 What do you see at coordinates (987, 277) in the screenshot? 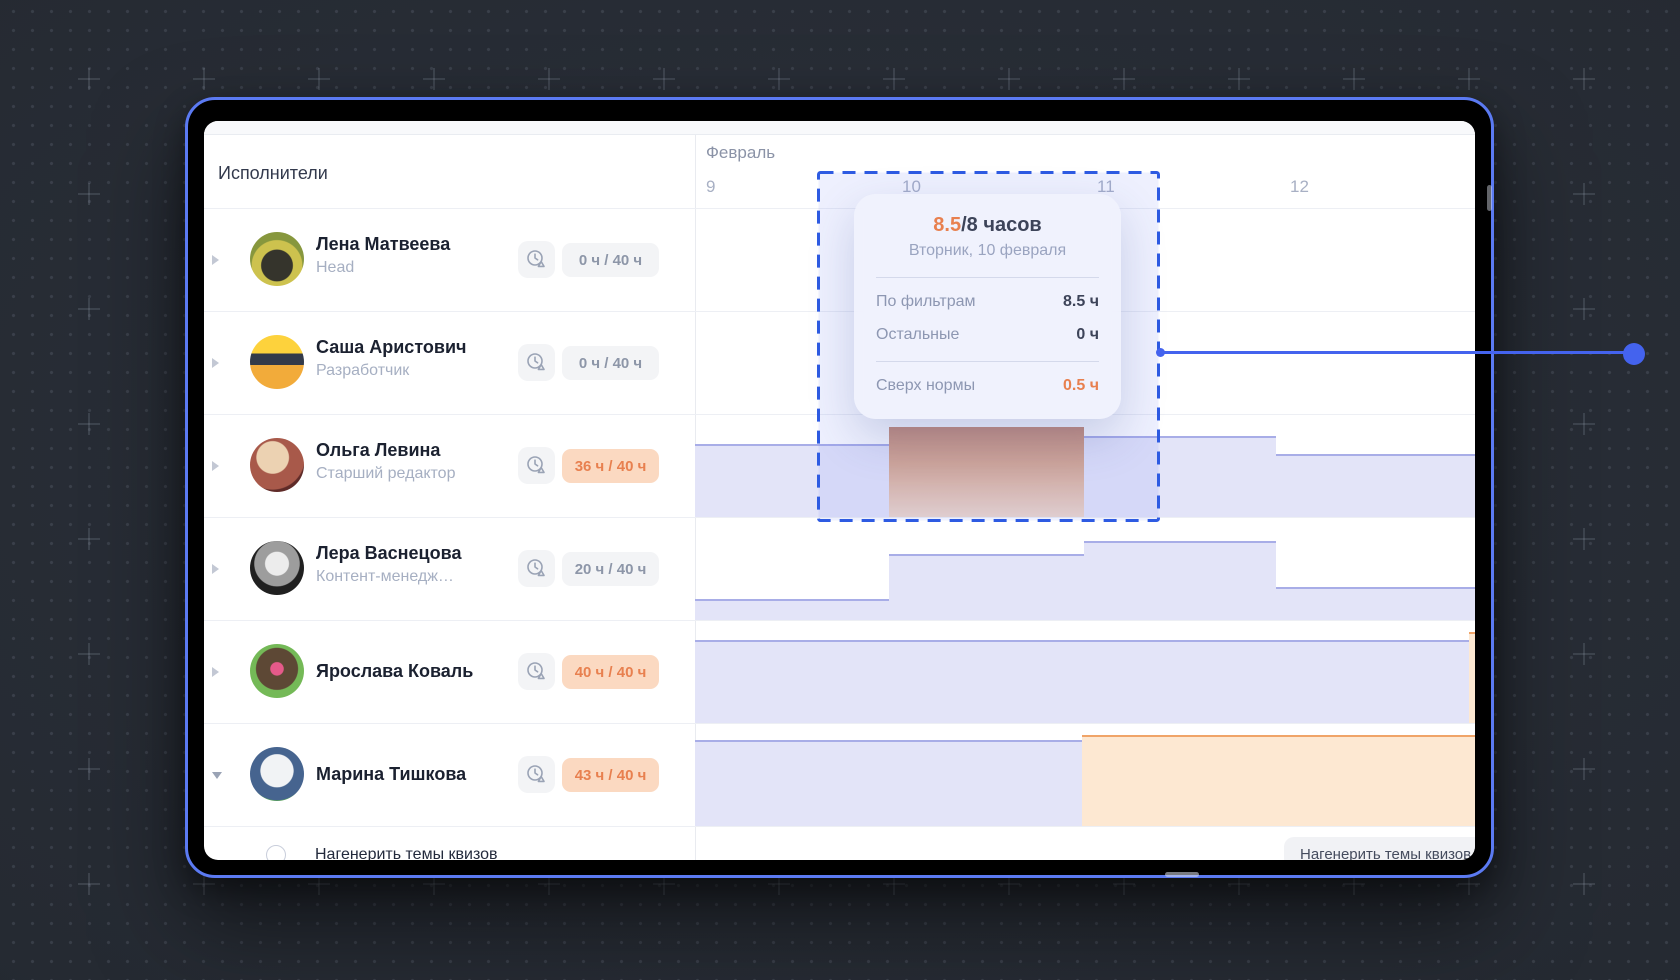
I see `tooltip-divider` at bounding box center [987, 277].